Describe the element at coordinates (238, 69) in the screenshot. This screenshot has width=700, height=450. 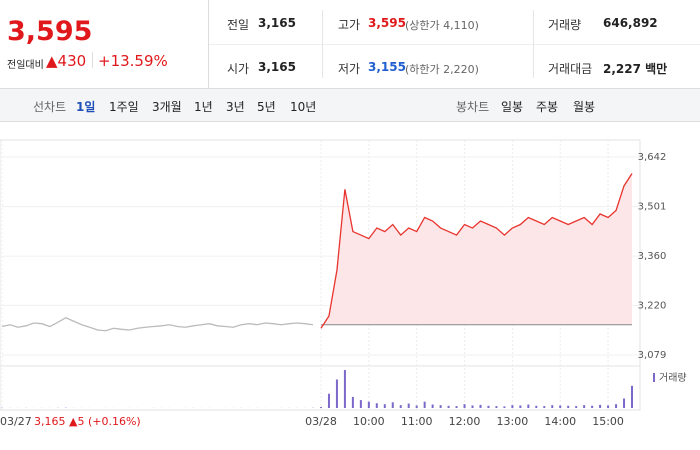
I see `summary-label: 시가` at that location.